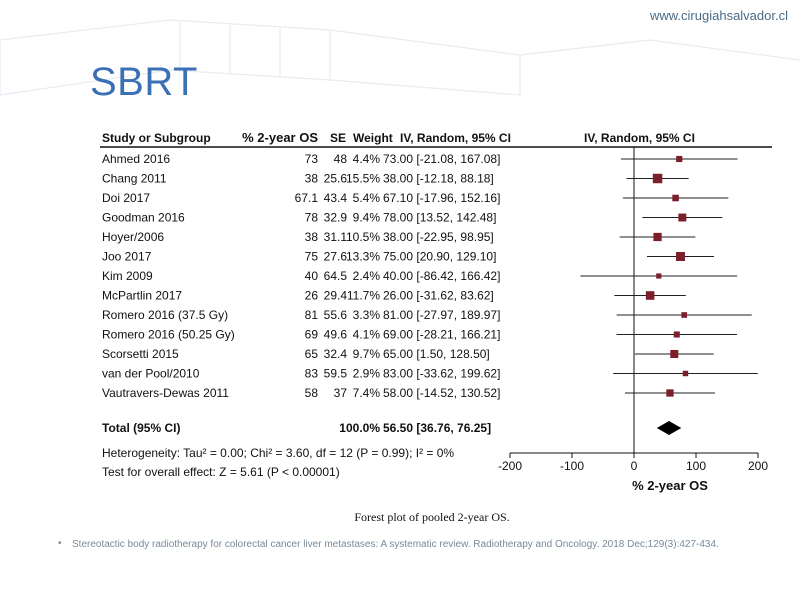 The height and width of the screenshot is (600, 800). Describe the element at coordinates (367, 276) in the screenshot. I see `study-weight: 2.4%` at that location.